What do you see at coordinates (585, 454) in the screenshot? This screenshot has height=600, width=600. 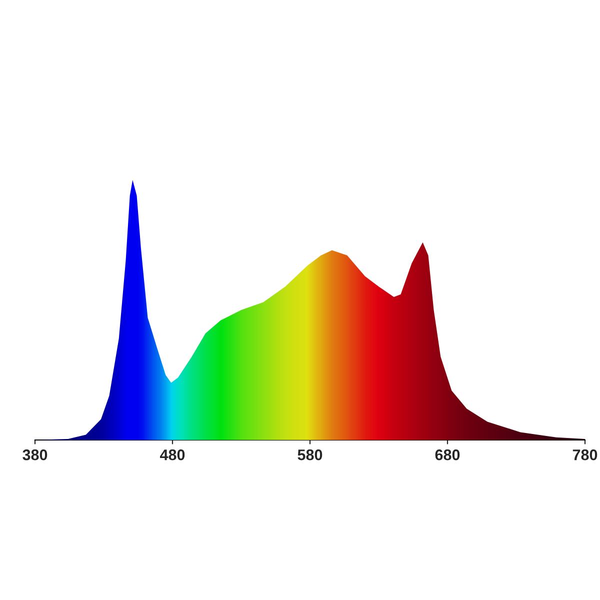 I see `x-tick-label: 780` at bounding box center [585, 454].